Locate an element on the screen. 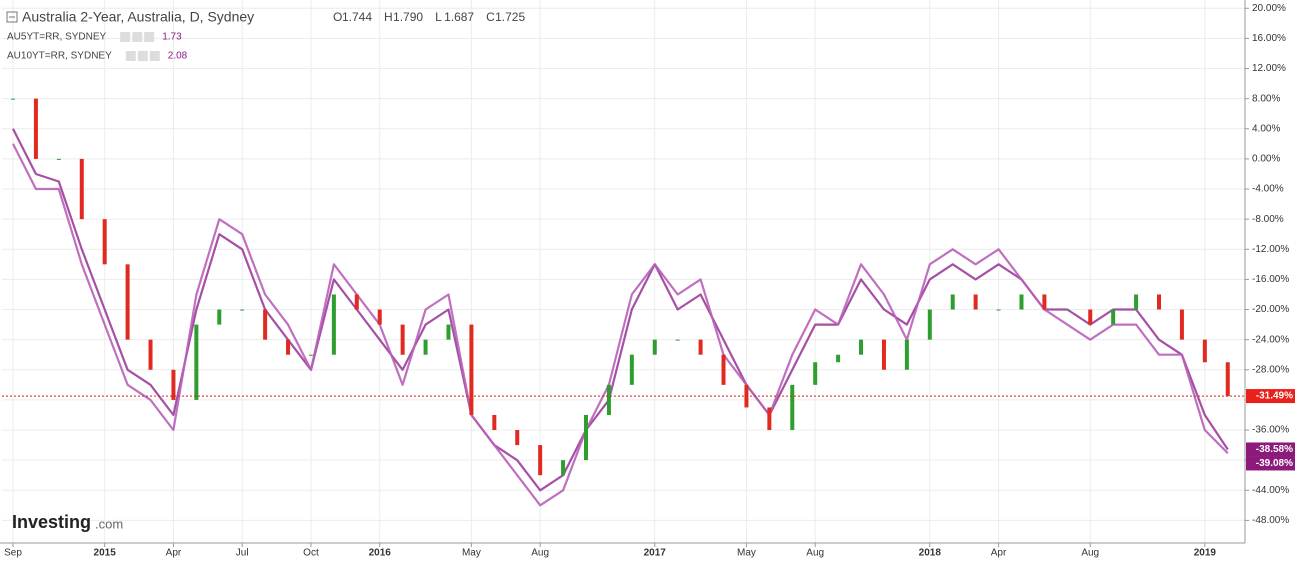  x-tick-label: 2018 is located at coordinates (930, 553).